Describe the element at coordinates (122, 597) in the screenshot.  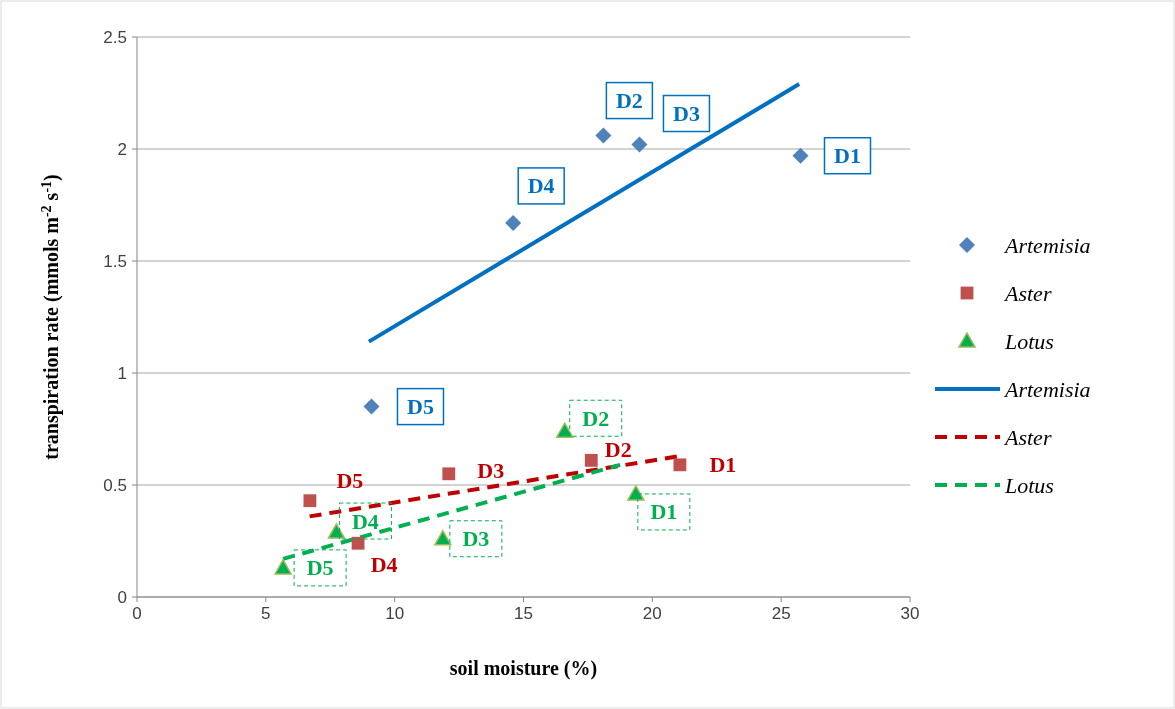
I see `y-tick-label: 0` at that location.